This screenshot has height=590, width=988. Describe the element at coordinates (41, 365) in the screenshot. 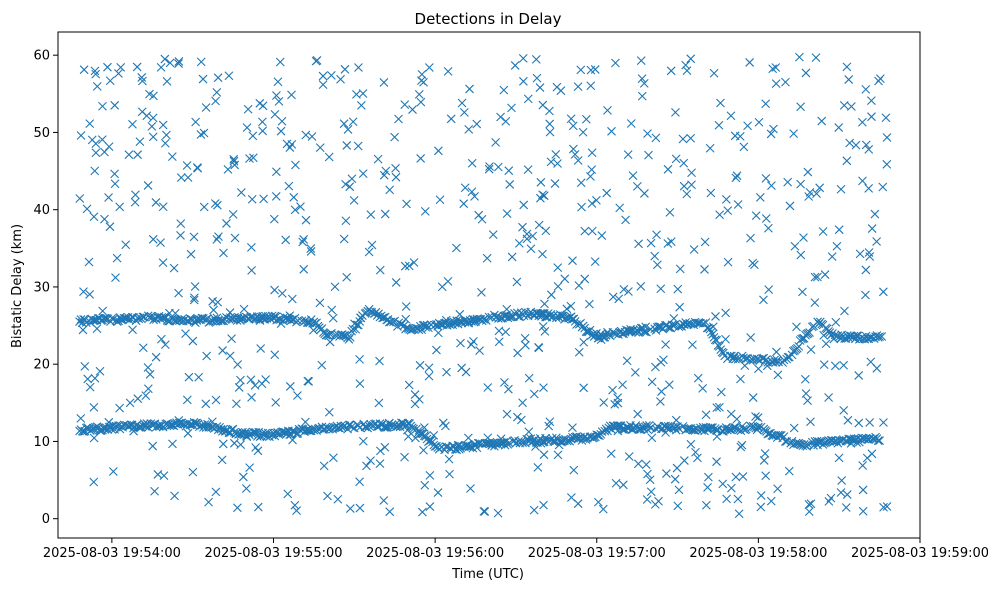

I see `y-tick-label: 20` at that location.